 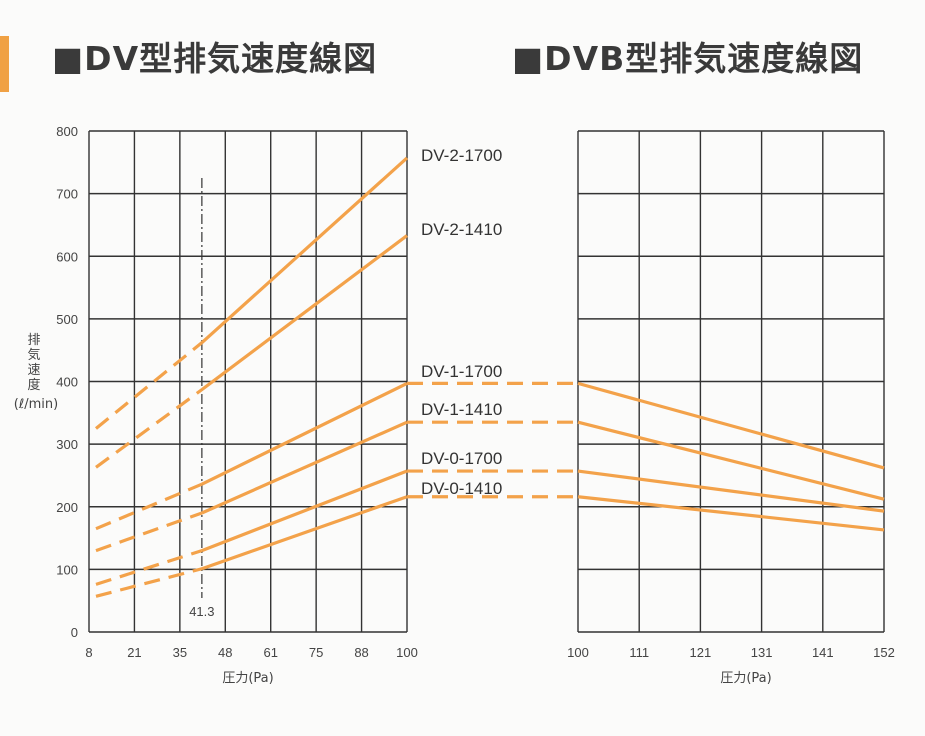 I want to click on dv-y-tick-label: 200, so click(x=67, y=507).